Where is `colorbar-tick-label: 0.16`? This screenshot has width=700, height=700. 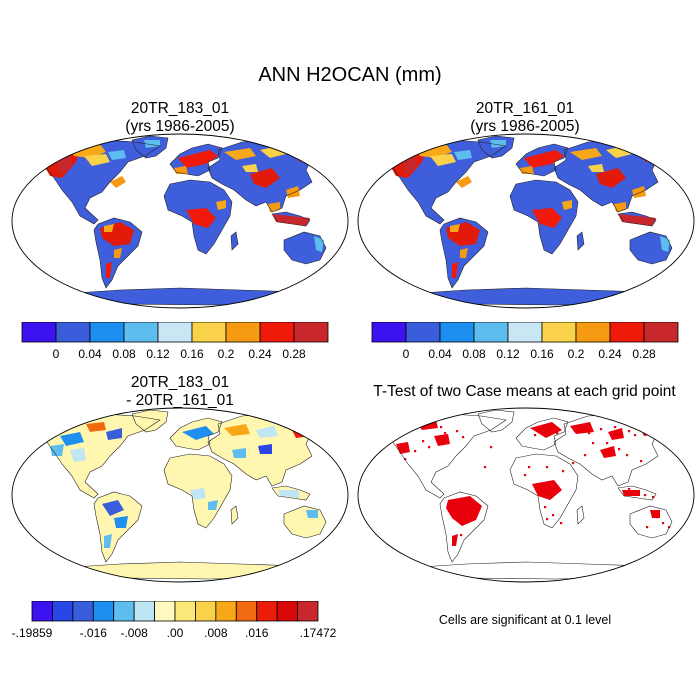 colorbar-tick-label: 0.16 is located at coordinates (542, 354).